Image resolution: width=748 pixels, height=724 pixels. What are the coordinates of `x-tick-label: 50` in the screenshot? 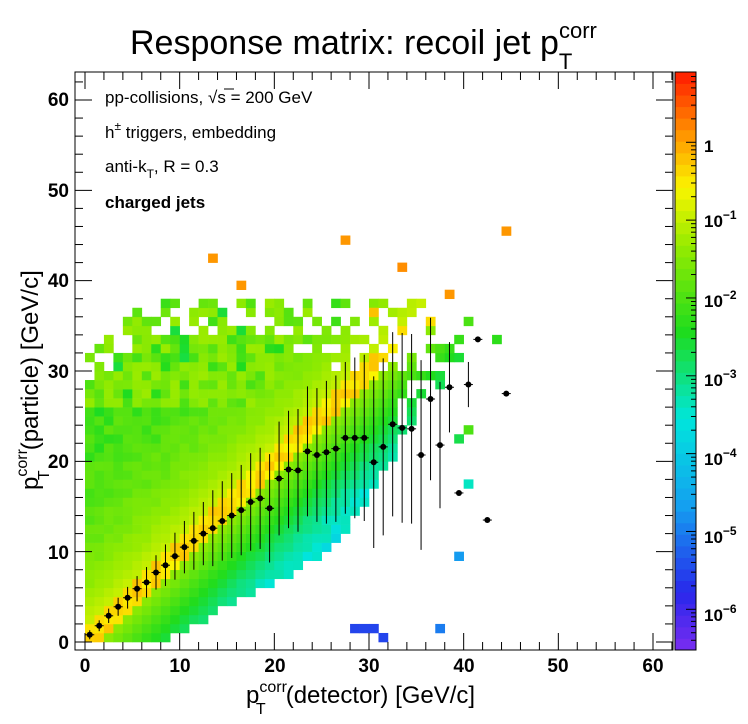 It's located at (557, 666).